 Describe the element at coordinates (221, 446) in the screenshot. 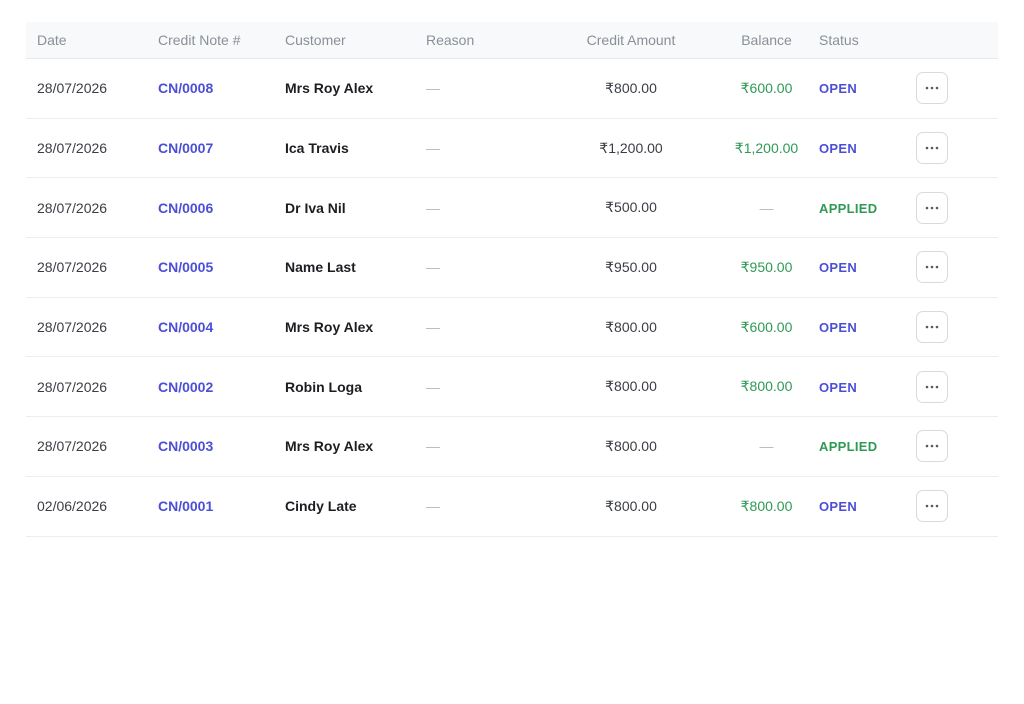

I see `credit-note-link: CN/0003` at that location.